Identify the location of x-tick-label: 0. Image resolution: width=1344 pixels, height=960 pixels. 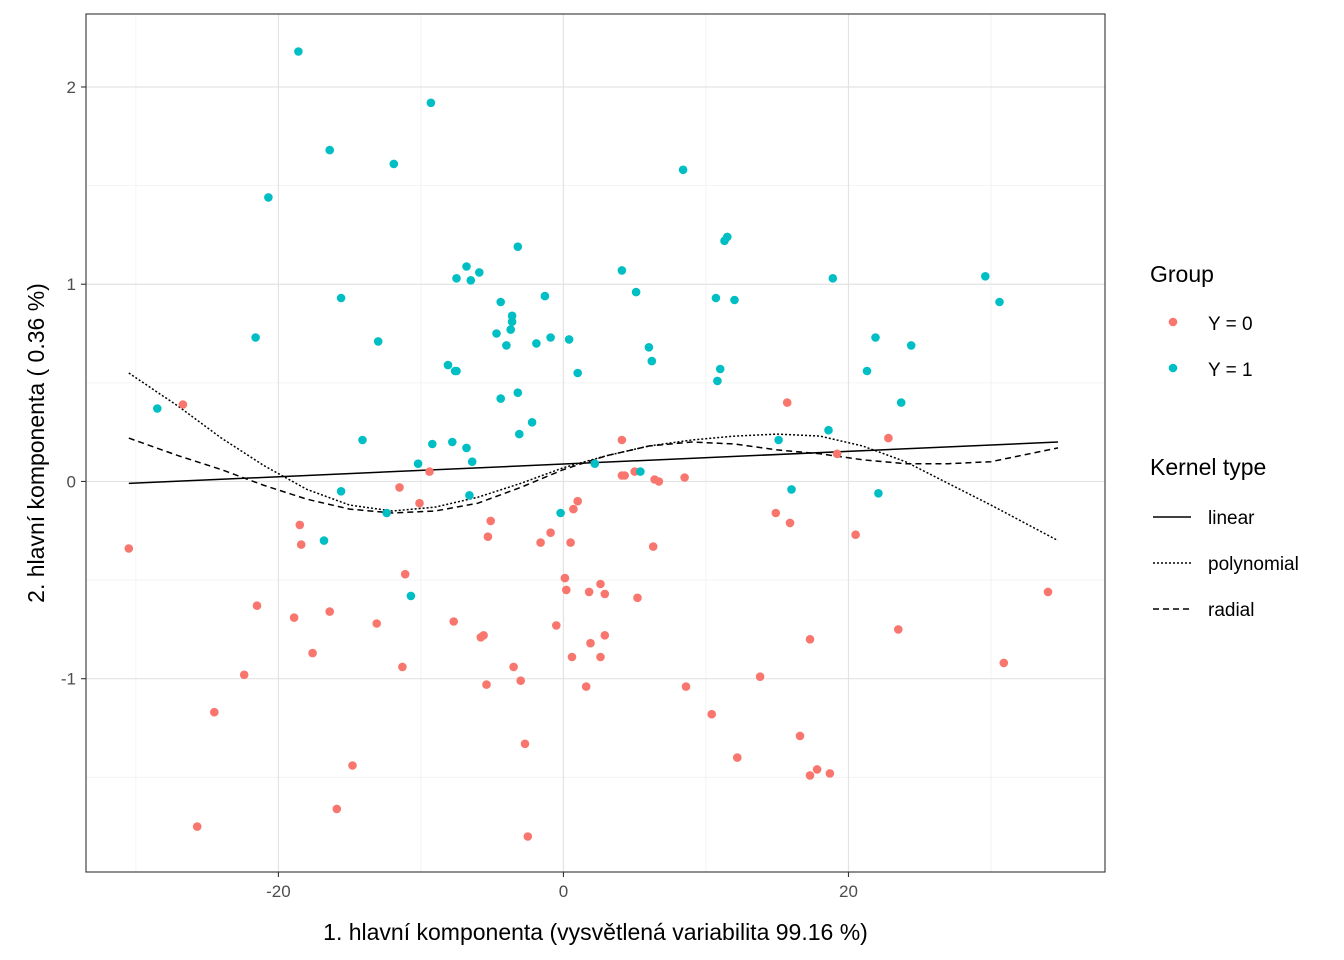
(563, 891).